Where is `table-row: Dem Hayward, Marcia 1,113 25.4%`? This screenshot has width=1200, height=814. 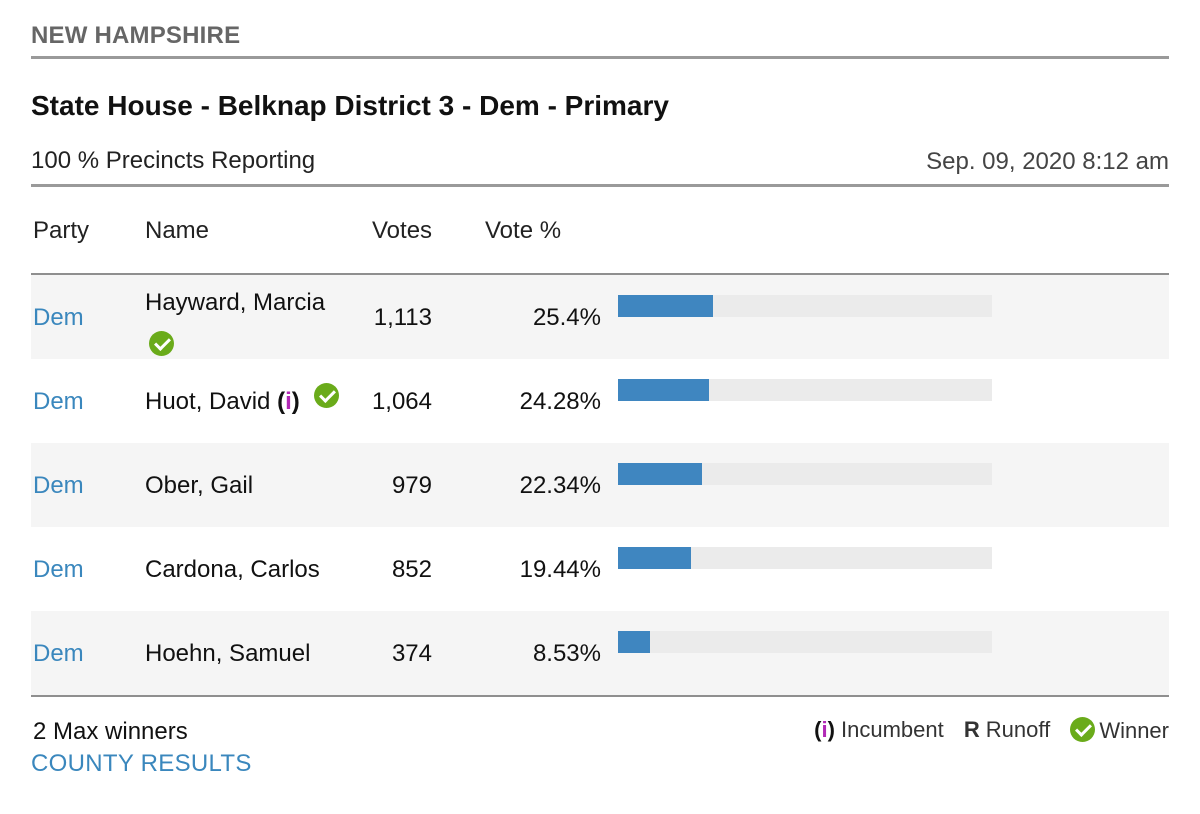
table-row: Dem Hayward, Marcia 1,113 25.4% is located at coordinates (600, 317).